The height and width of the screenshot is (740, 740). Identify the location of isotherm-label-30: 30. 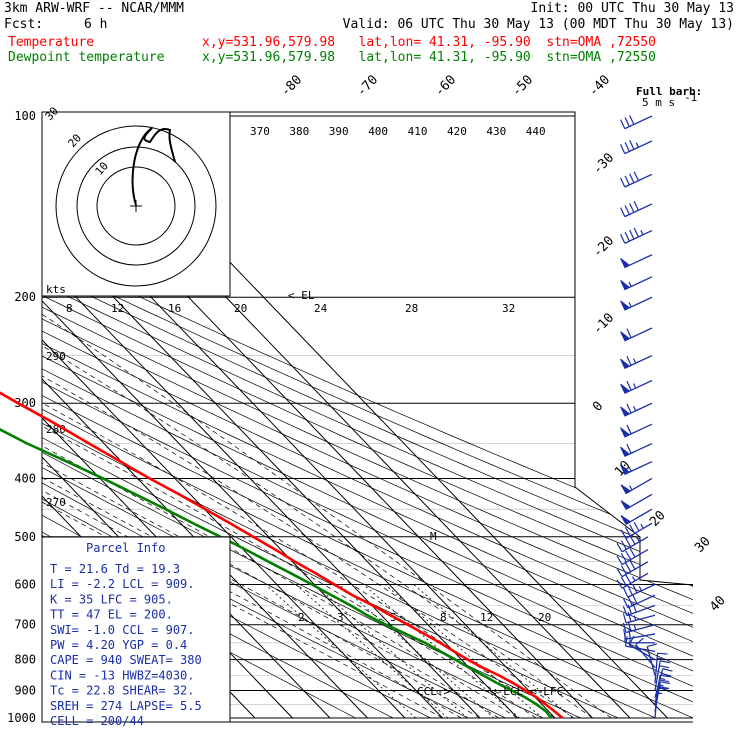
(703, 545).